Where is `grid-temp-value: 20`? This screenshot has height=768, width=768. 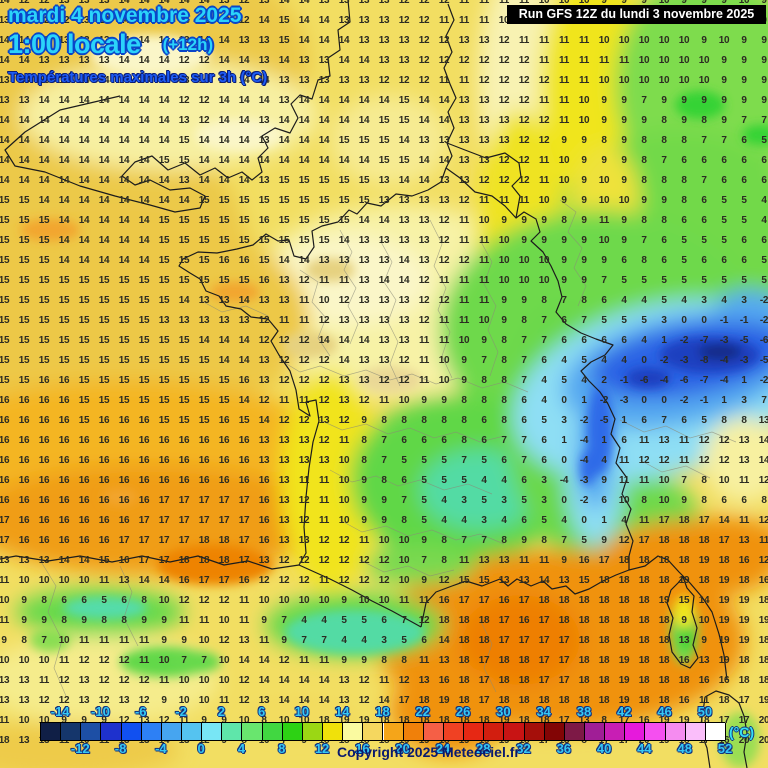
grid-temp-value: 20 is located at coordinates (763, 720).